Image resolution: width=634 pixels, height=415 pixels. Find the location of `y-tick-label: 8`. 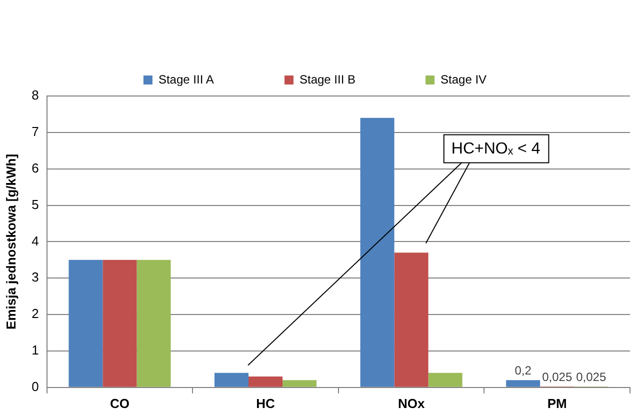

y-tick-label: 8 is located at coordinates (35, 95).